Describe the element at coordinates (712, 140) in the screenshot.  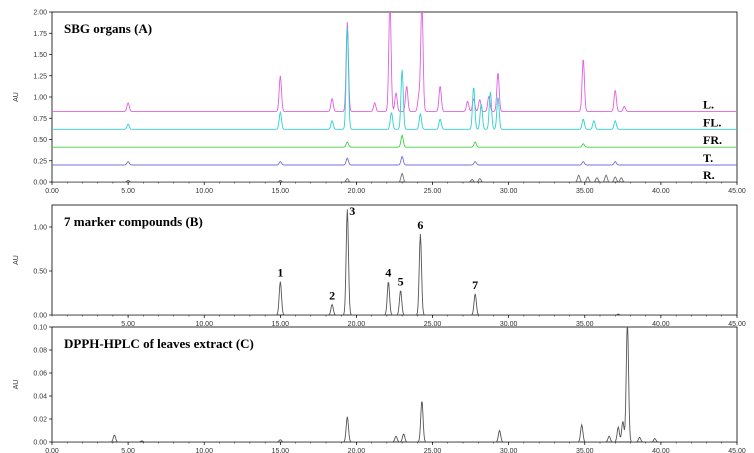
I see `series-label: FR.` at that location.